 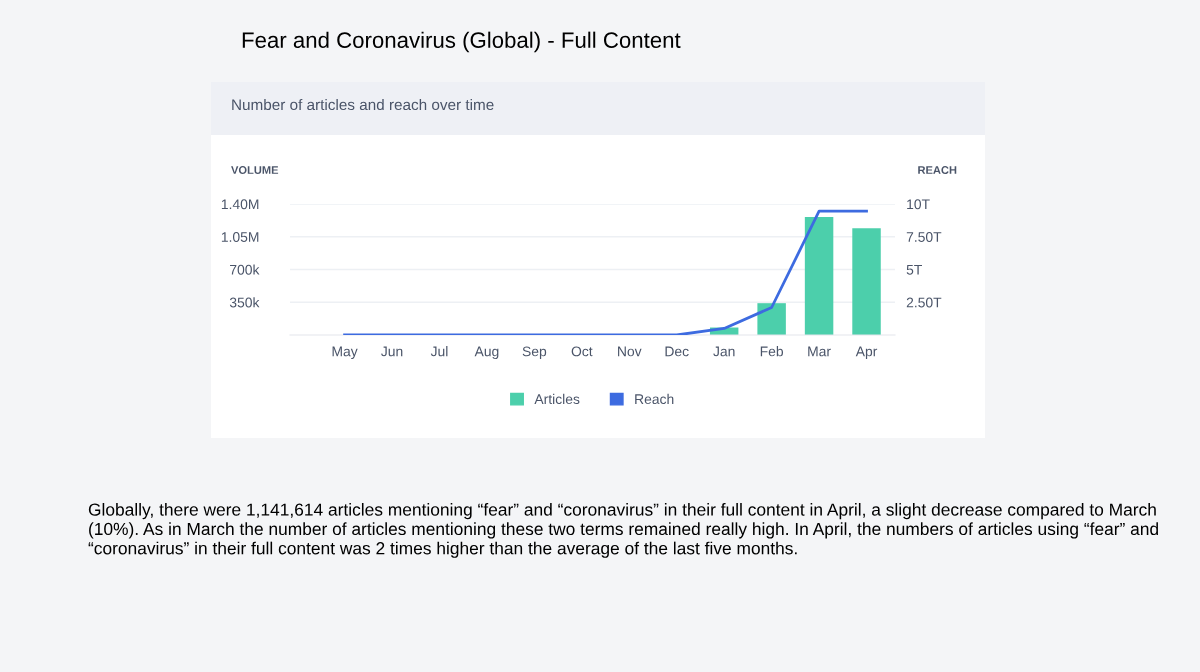 I want to click on y2-tick-label: 7.50T, so click(x=924, y=237).